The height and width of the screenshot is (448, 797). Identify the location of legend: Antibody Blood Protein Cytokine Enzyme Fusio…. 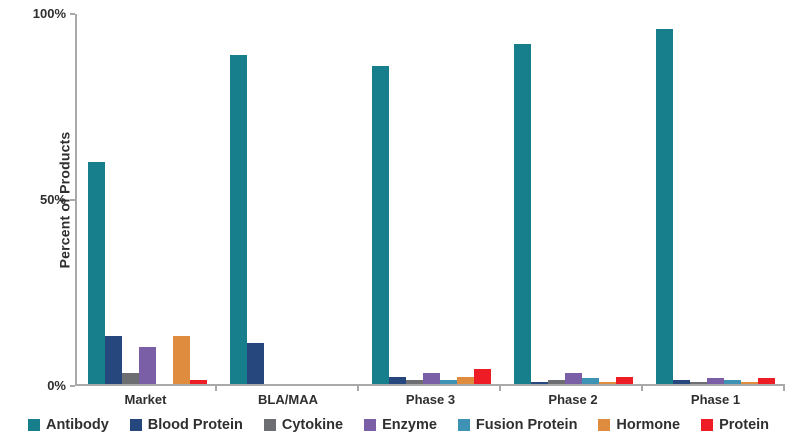
(398, 425).